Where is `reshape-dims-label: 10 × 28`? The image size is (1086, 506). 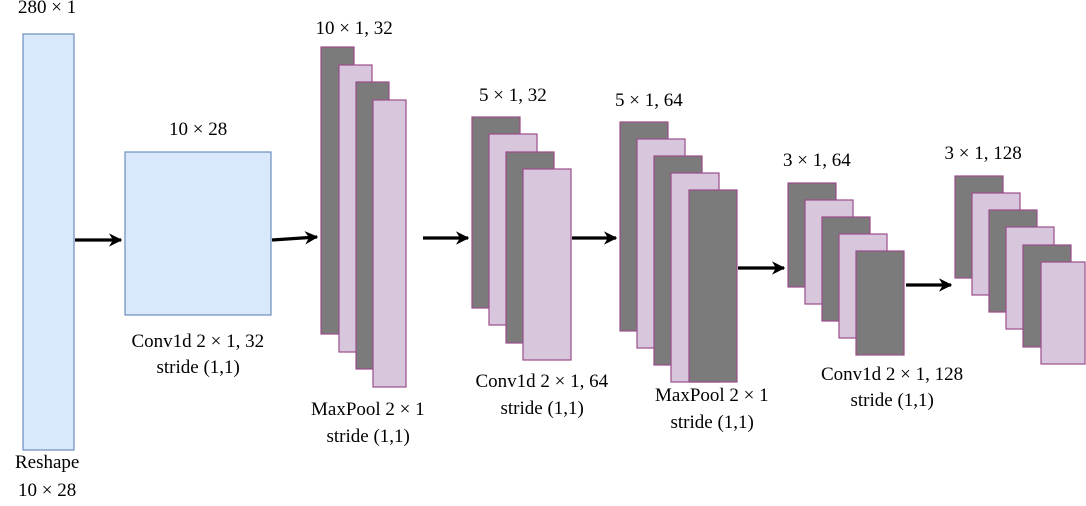 reshape-dims-label: 10 × 28 is located at coordinates (47, 490).